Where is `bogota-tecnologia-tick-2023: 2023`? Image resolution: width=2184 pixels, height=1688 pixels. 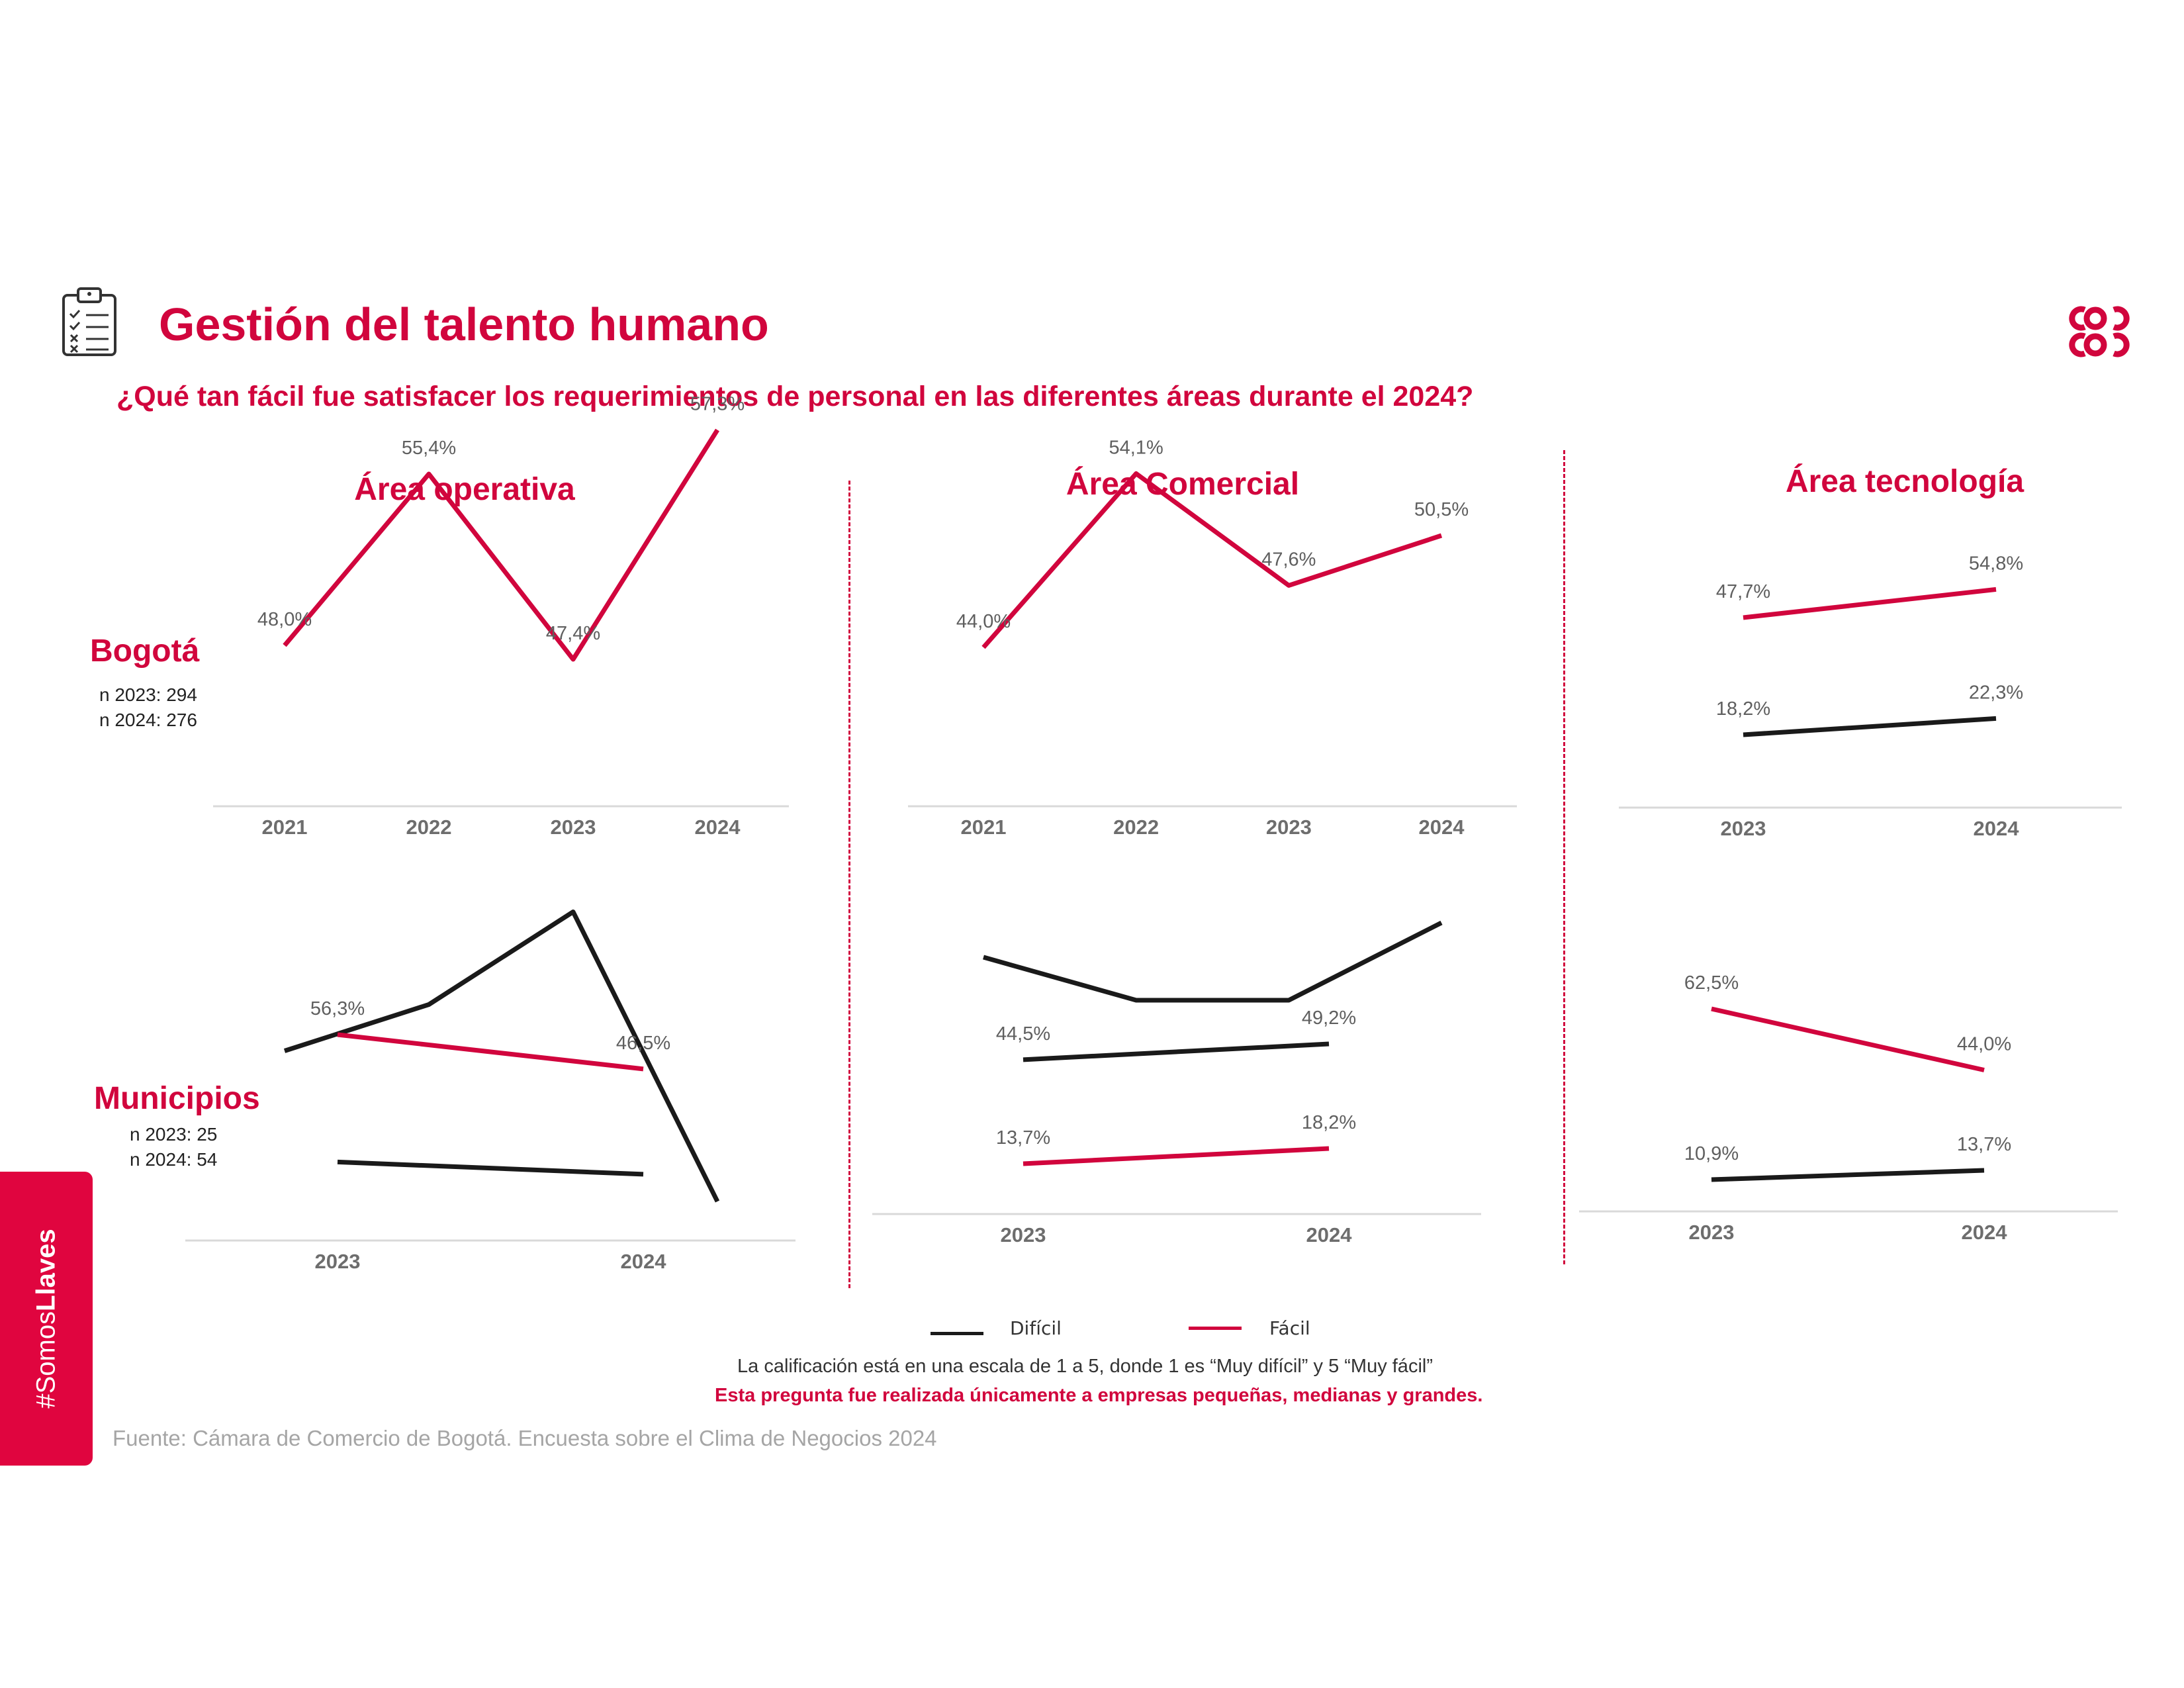 bogota-tecnologia-tick-2023: 2023 is located at coordinates (1743, 828).